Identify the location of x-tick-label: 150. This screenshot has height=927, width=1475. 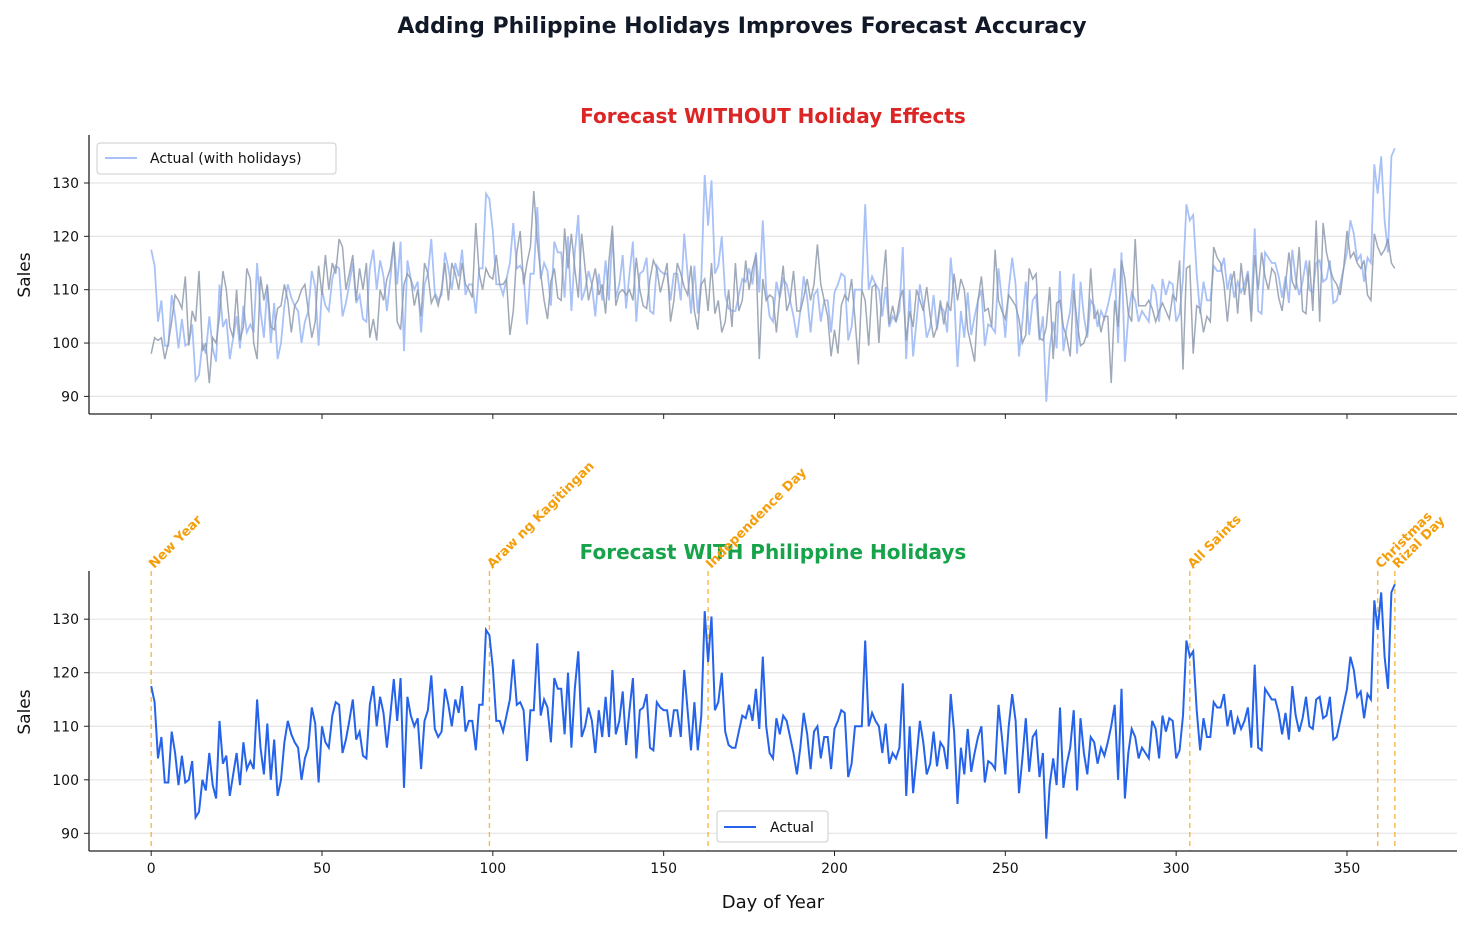
(663, 869).